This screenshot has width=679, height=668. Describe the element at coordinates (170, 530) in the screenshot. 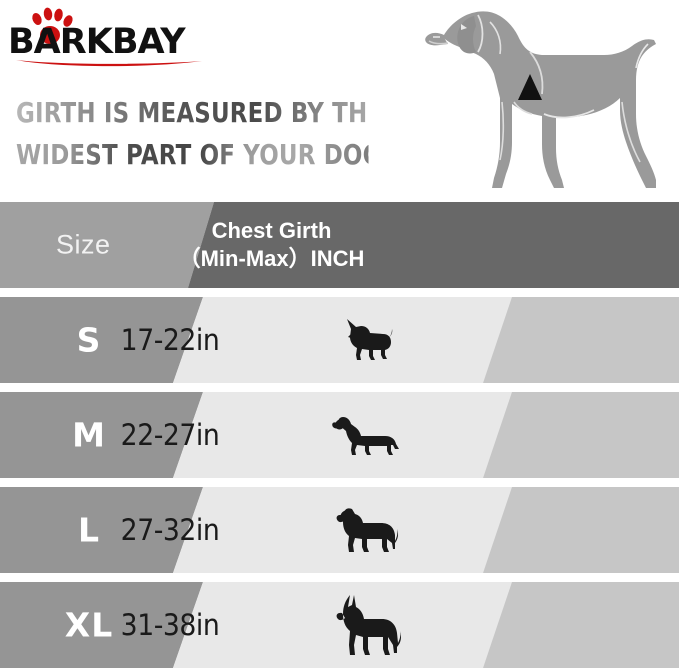

I see `girth-label: 27-32in` at that location.